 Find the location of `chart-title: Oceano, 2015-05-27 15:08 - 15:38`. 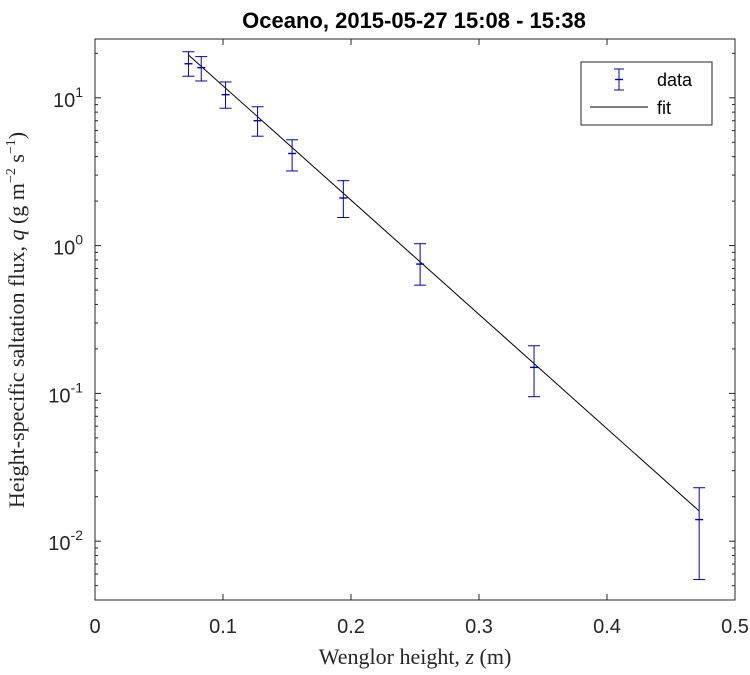

chart-title: Oceano, 2015-05-27 15:08 - 15:38 is located at coordinates (414, 20).